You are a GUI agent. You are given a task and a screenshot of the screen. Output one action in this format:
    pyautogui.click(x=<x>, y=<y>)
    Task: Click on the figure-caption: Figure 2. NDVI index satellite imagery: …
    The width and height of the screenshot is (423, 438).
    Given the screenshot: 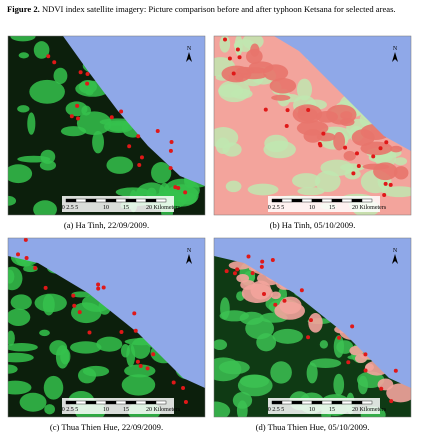 What is the action you would take?
    pyautogui.click(x=212, y=9)
    